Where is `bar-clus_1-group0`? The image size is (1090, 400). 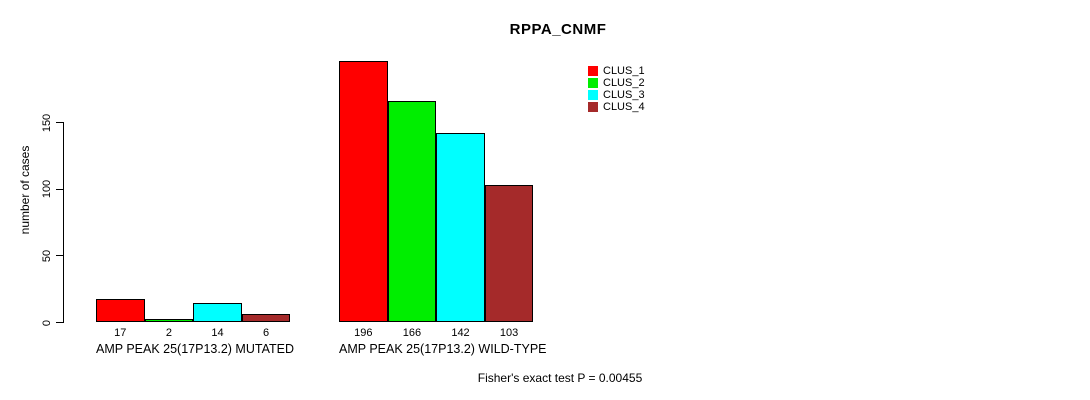 bar-clus_1-group0 is located at coordinates (120, 310).